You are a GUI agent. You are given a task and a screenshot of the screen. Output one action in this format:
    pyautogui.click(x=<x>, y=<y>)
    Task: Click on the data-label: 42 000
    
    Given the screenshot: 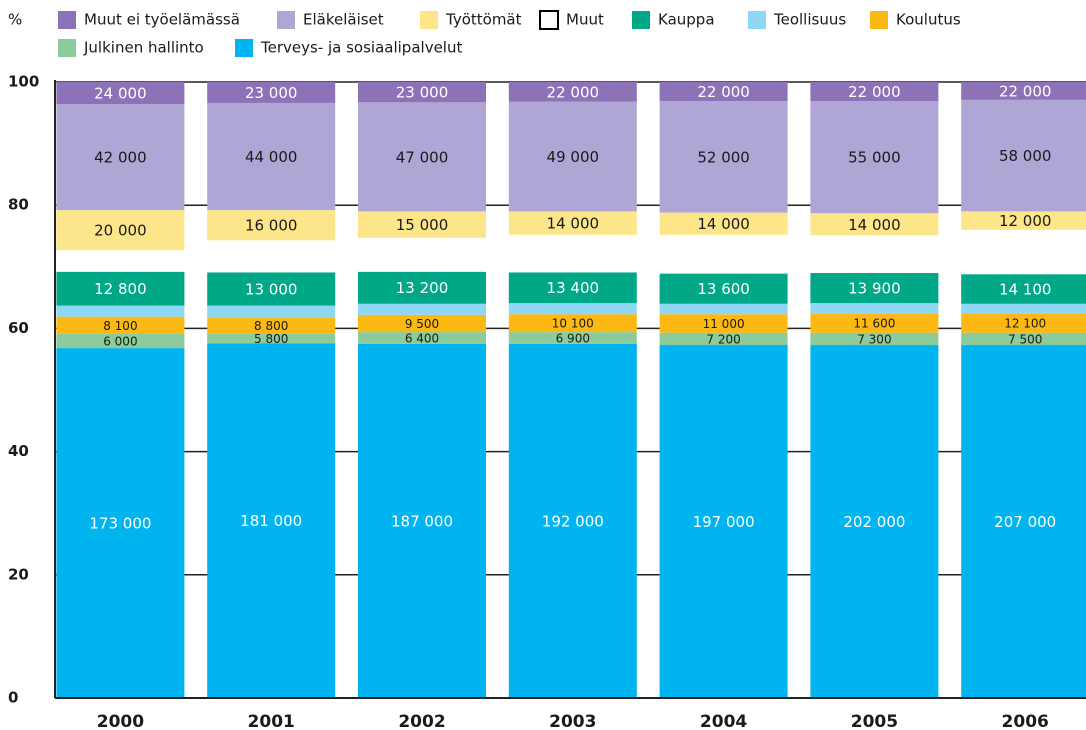 What is the action you would take?
    pyautogui.click(x=120, y=158)
    